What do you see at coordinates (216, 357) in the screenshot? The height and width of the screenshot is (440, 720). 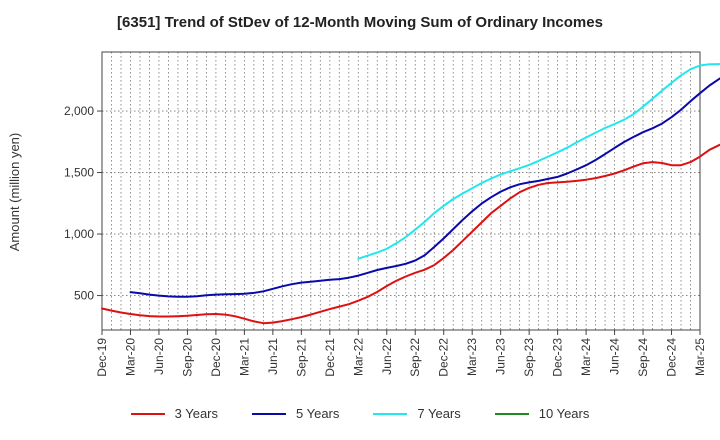 I see `x-tick-label: Dec-20` at bounding box center [216, 357].